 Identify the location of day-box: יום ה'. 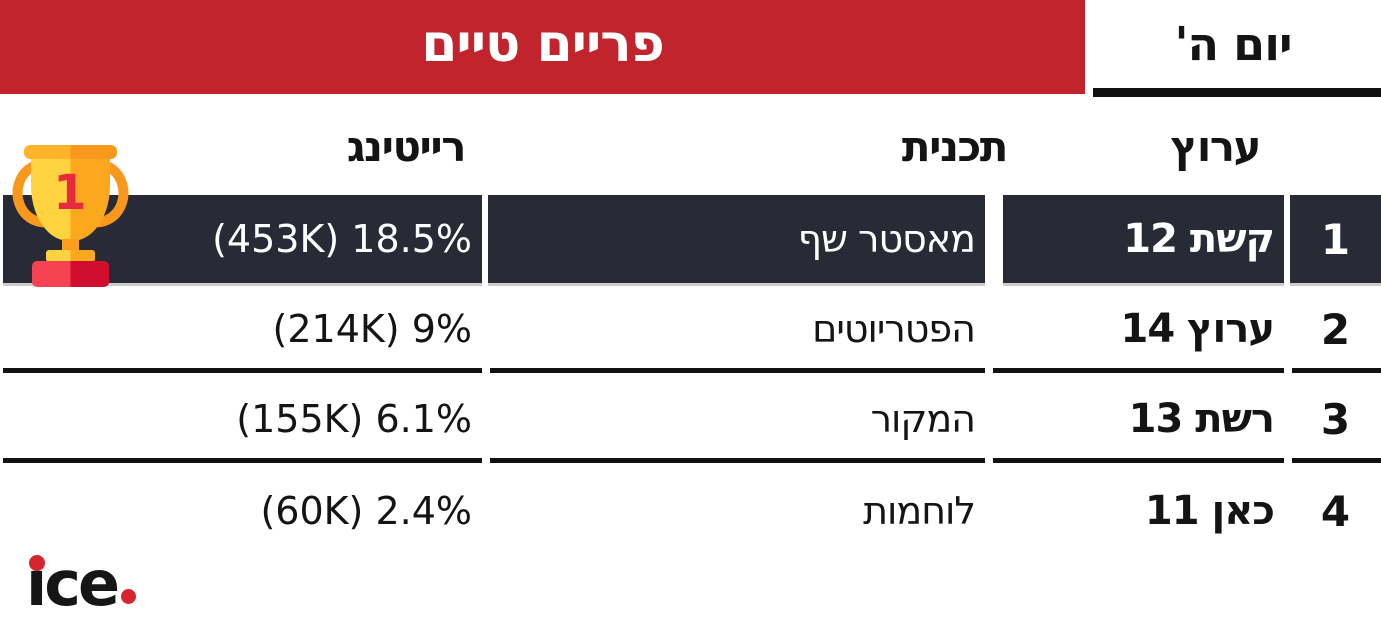
(1233, 47).